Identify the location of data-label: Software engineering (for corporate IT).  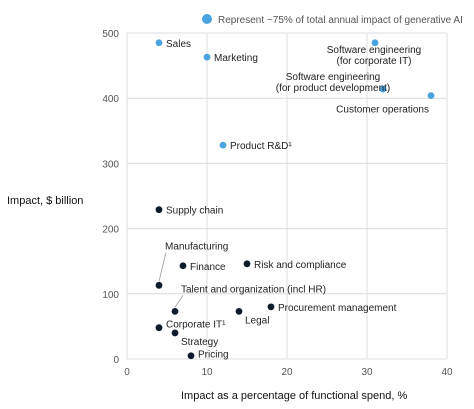
(374, 56).